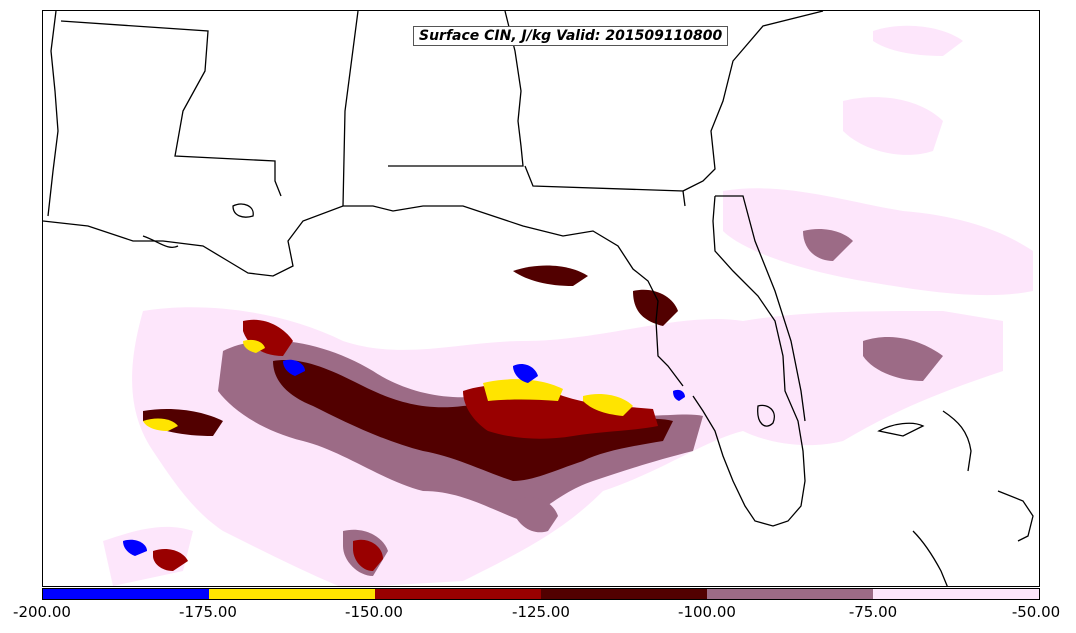  I want to click on colorbar, so click(541, 594).